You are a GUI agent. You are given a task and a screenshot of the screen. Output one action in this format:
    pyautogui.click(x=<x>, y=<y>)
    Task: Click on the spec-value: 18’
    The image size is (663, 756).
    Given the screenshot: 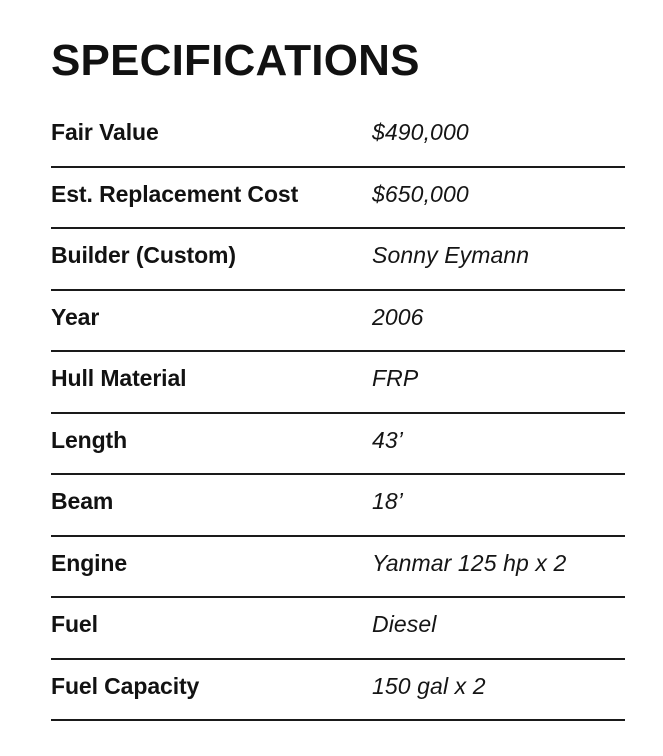 What is the action you would take?
    pyautogui.click(x=498, y=505)
    